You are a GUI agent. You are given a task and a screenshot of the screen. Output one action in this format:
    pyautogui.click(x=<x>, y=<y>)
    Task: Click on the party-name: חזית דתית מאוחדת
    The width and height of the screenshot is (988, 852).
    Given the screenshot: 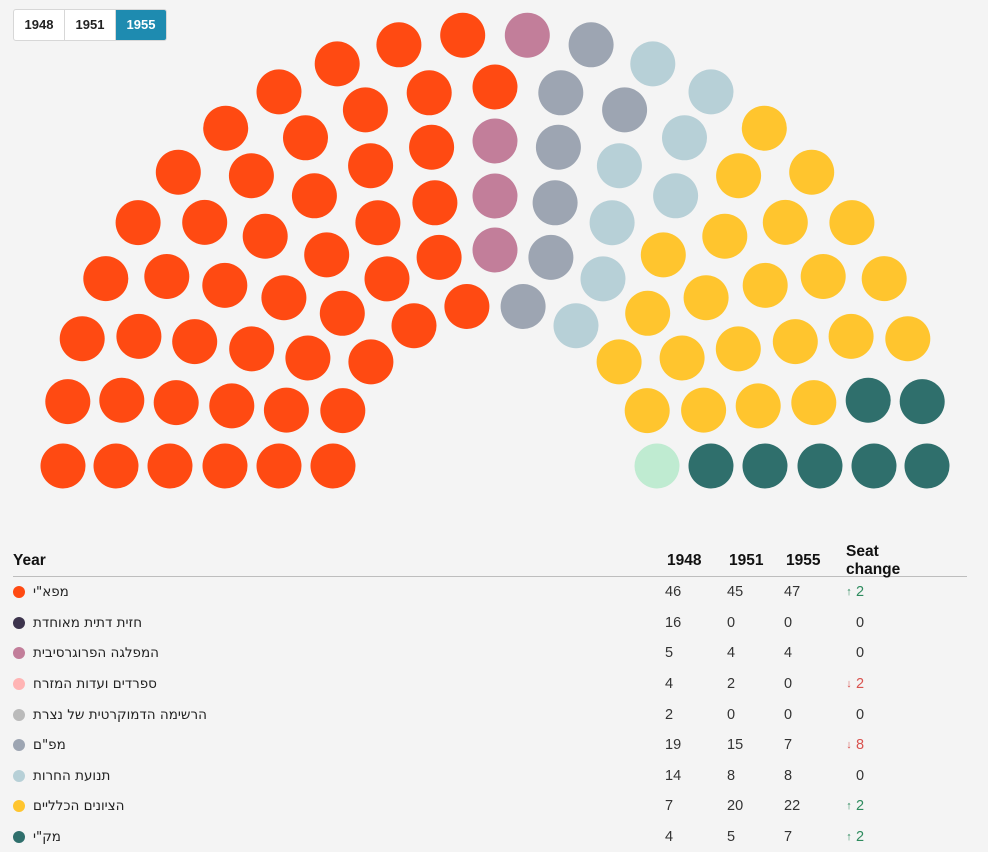 What is the action you would take?
    pyautogui.click(x=88, y=622)
    